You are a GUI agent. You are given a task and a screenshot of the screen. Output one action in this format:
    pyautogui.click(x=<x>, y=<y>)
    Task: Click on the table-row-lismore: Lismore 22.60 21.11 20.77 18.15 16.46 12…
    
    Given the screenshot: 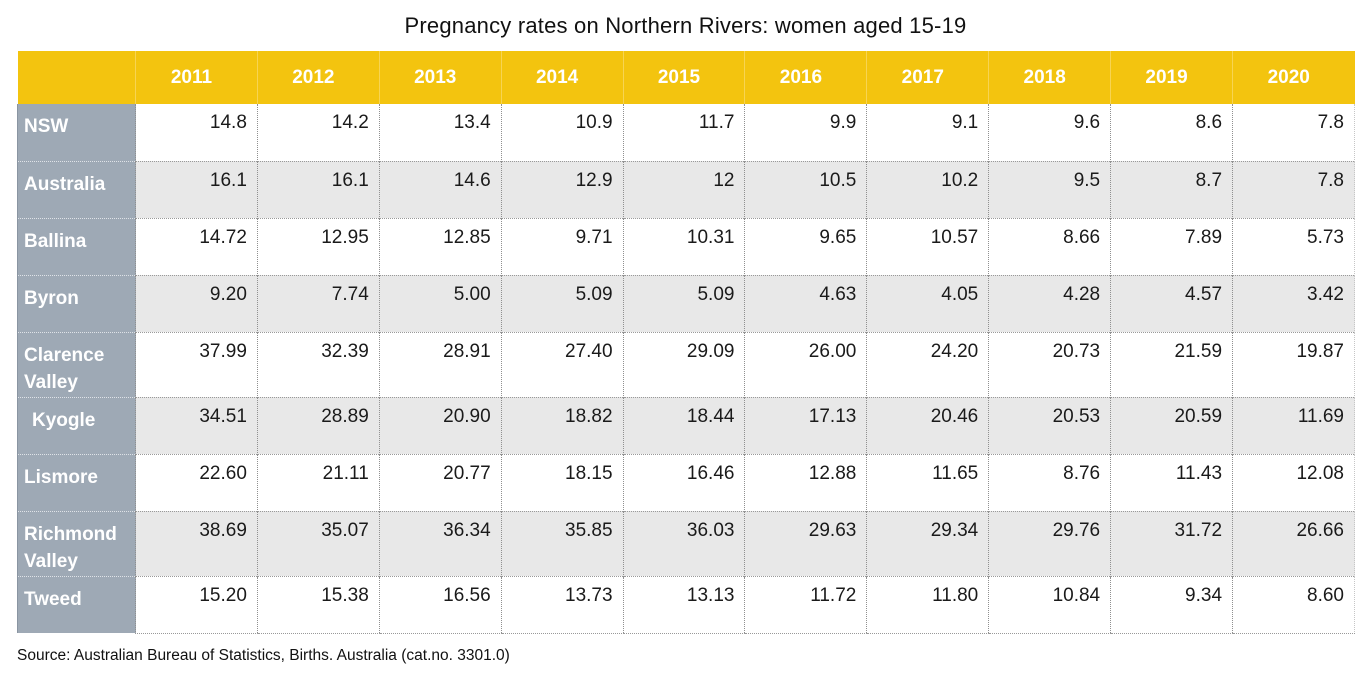 What is the action you would take?
    pyautogui.click(x=686, y=482)
    